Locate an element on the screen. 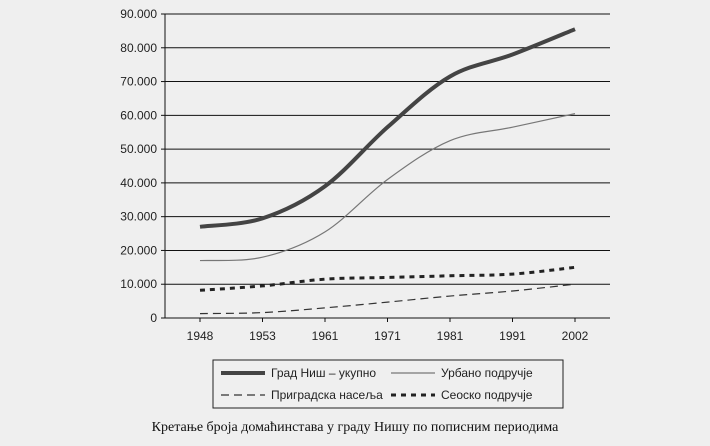 This screenshot has width=710, height=446. legend-label-2: Урбано подручје is located at coordinates (487, 373).